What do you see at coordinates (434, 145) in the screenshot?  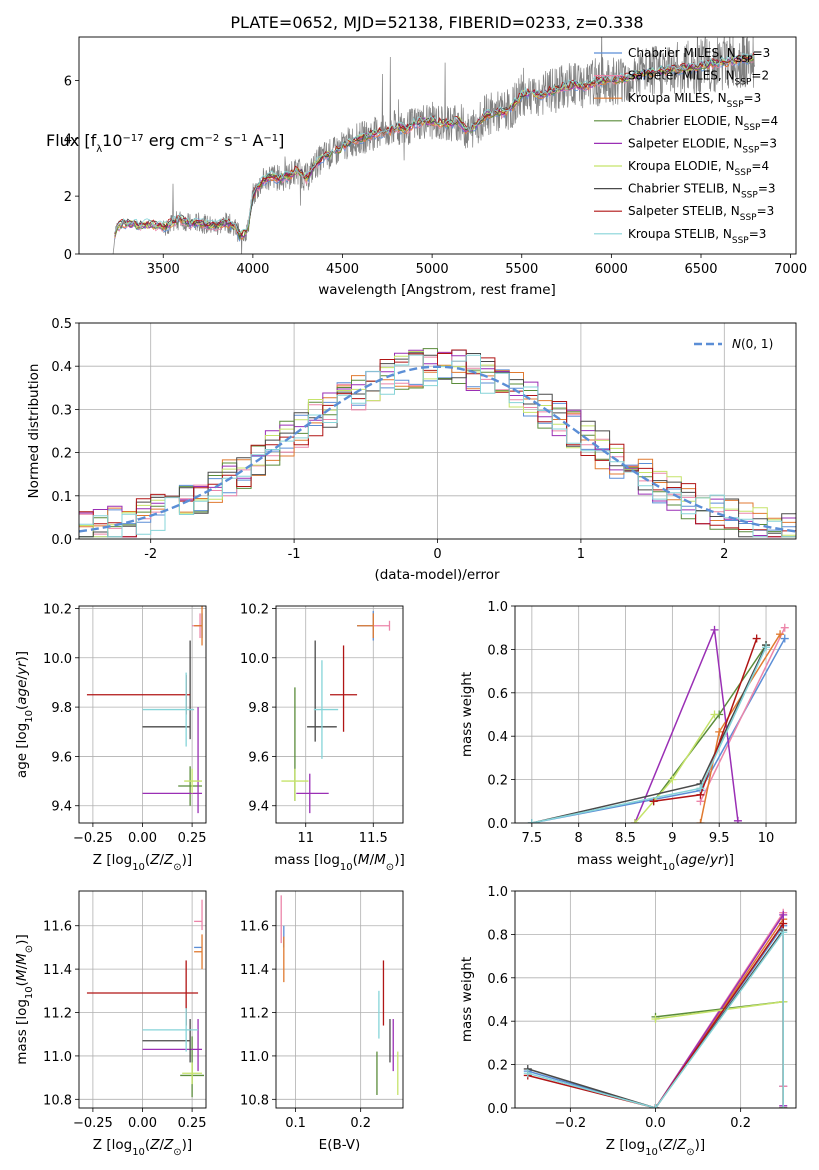 I see `plot-area-spectrum` at bounding box center [434, 145].